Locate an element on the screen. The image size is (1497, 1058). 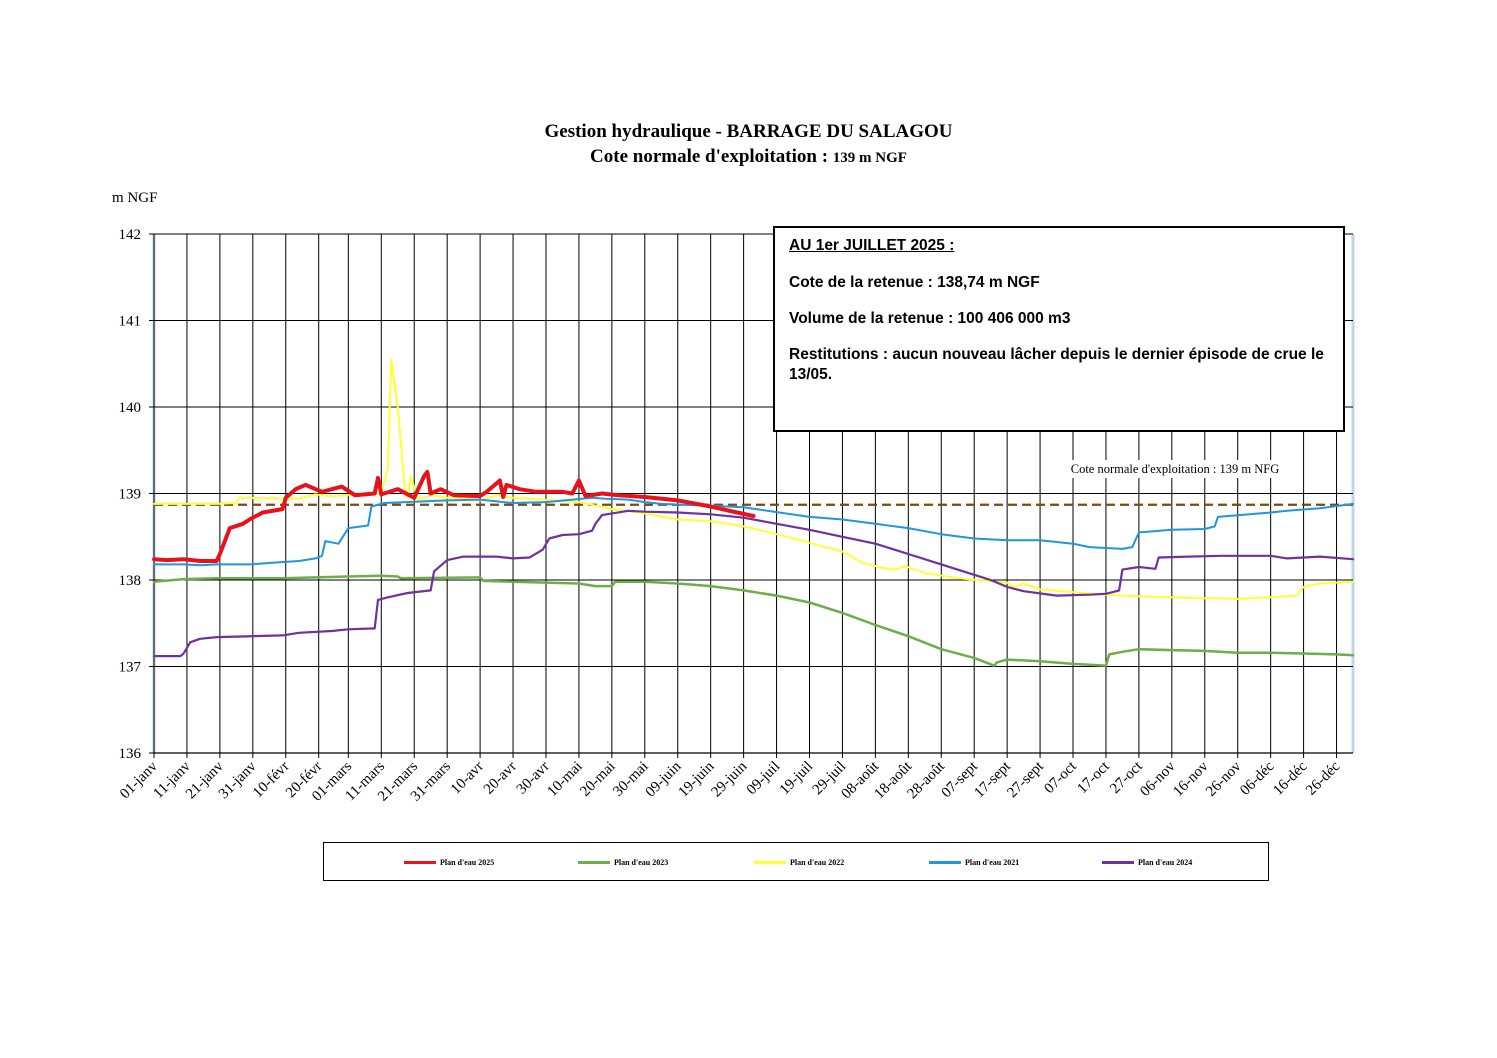
x-tick-label: 10-févr is located at coordinates (271, 780).